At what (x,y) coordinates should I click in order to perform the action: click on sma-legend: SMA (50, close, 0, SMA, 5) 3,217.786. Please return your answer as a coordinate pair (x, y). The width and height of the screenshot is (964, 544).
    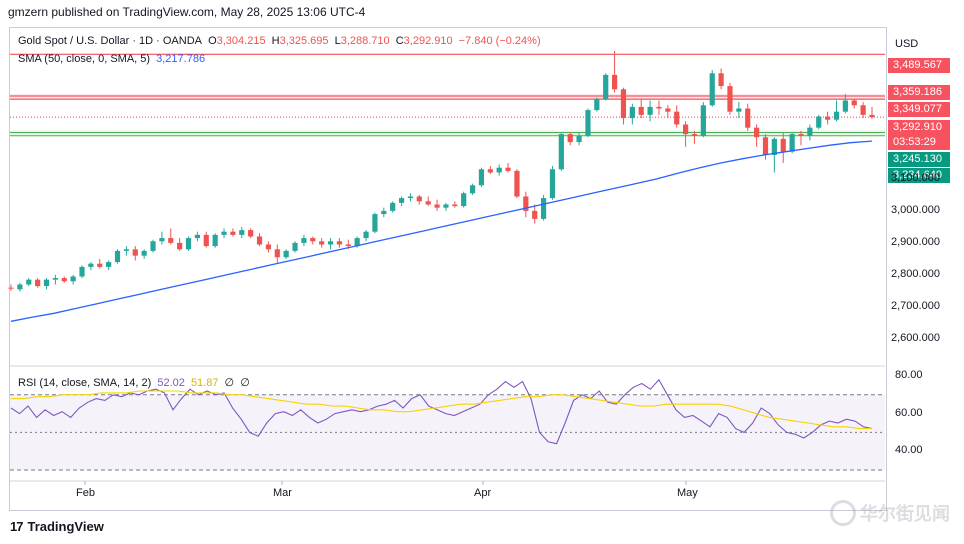
    Looking at the image, I should click on (113, 59).